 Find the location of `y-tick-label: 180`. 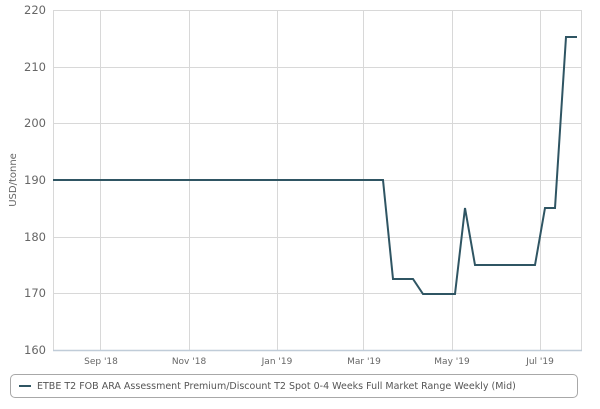

y-tick-label: 180 is located at coordinates (35, 237).